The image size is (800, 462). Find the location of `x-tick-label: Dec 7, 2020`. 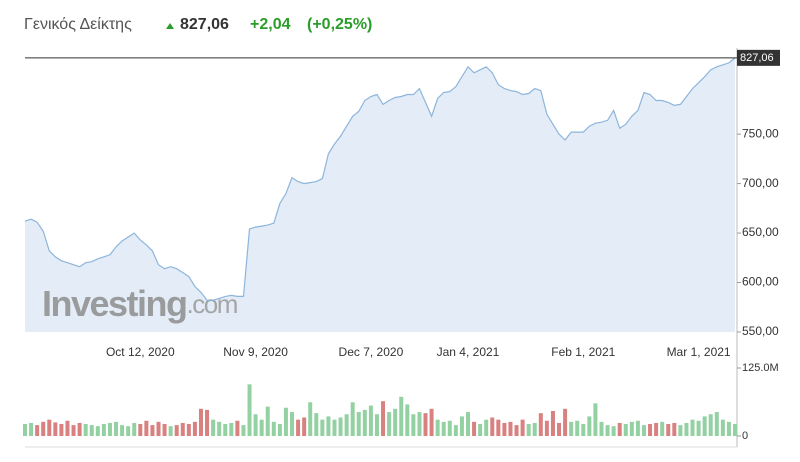

x-tick-label: Dec 7, 2020 is located at coordinates (371, 352).